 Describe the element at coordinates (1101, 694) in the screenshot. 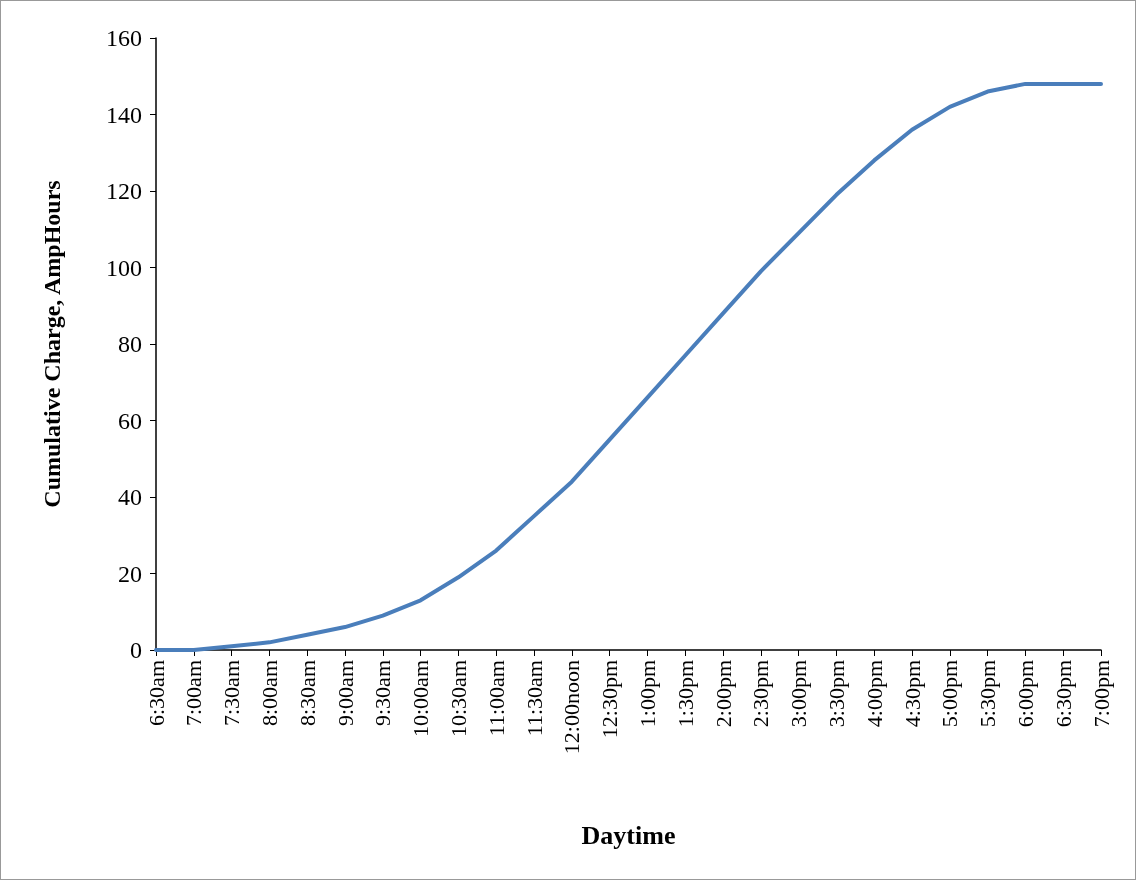

I see `x-tick-label: 7:00pm` at that location.